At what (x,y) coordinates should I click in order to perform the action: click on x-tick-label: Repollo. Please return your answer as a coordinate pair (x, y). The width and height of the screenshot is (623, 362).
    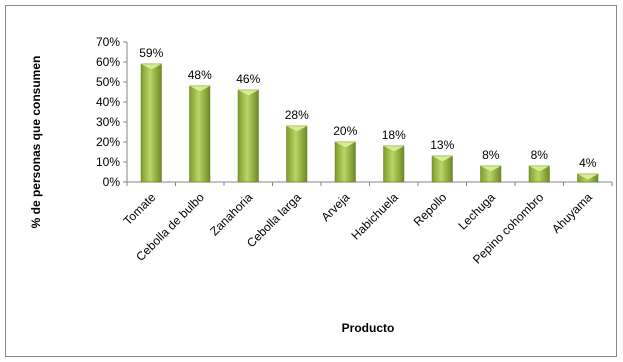
    Looking at the image, I should click on (430, 209).